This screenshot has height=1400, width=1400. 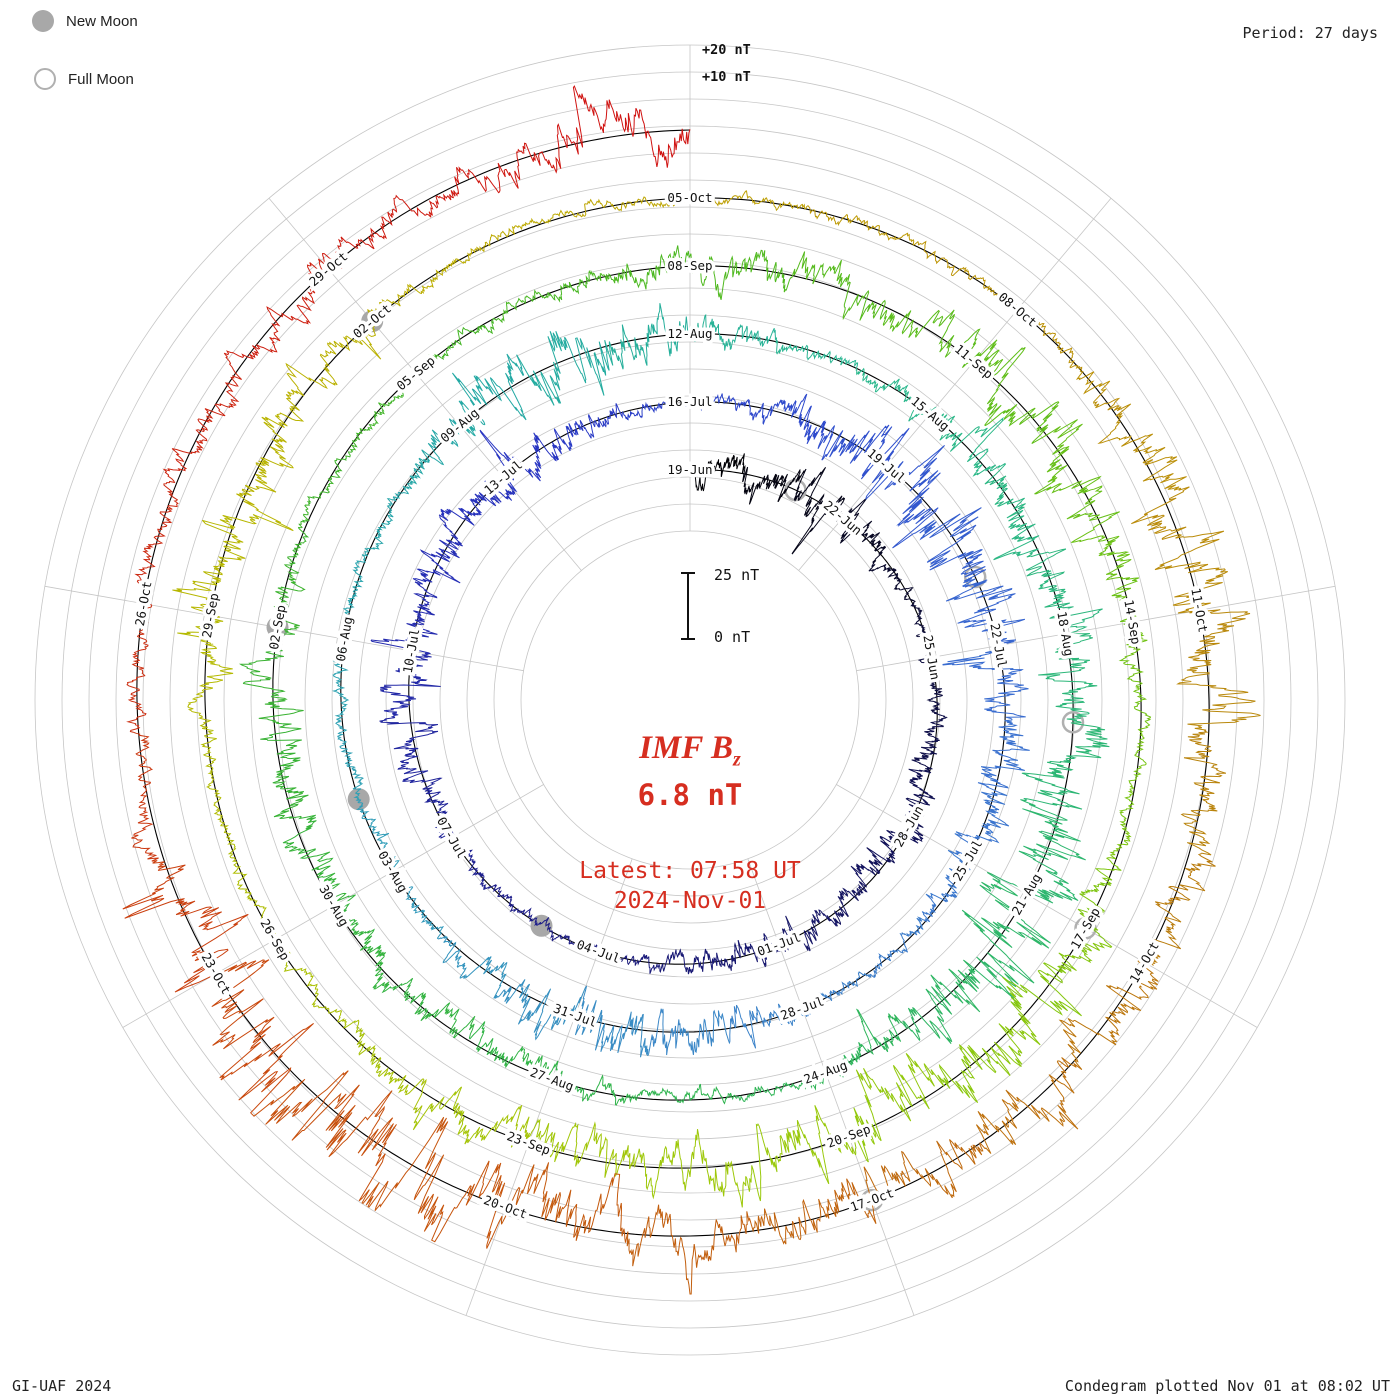 What do you see at coordinates (576, 1015) in the screenshot?
I see `date-label: 31-Jul` at bounding box center [576, 1015].